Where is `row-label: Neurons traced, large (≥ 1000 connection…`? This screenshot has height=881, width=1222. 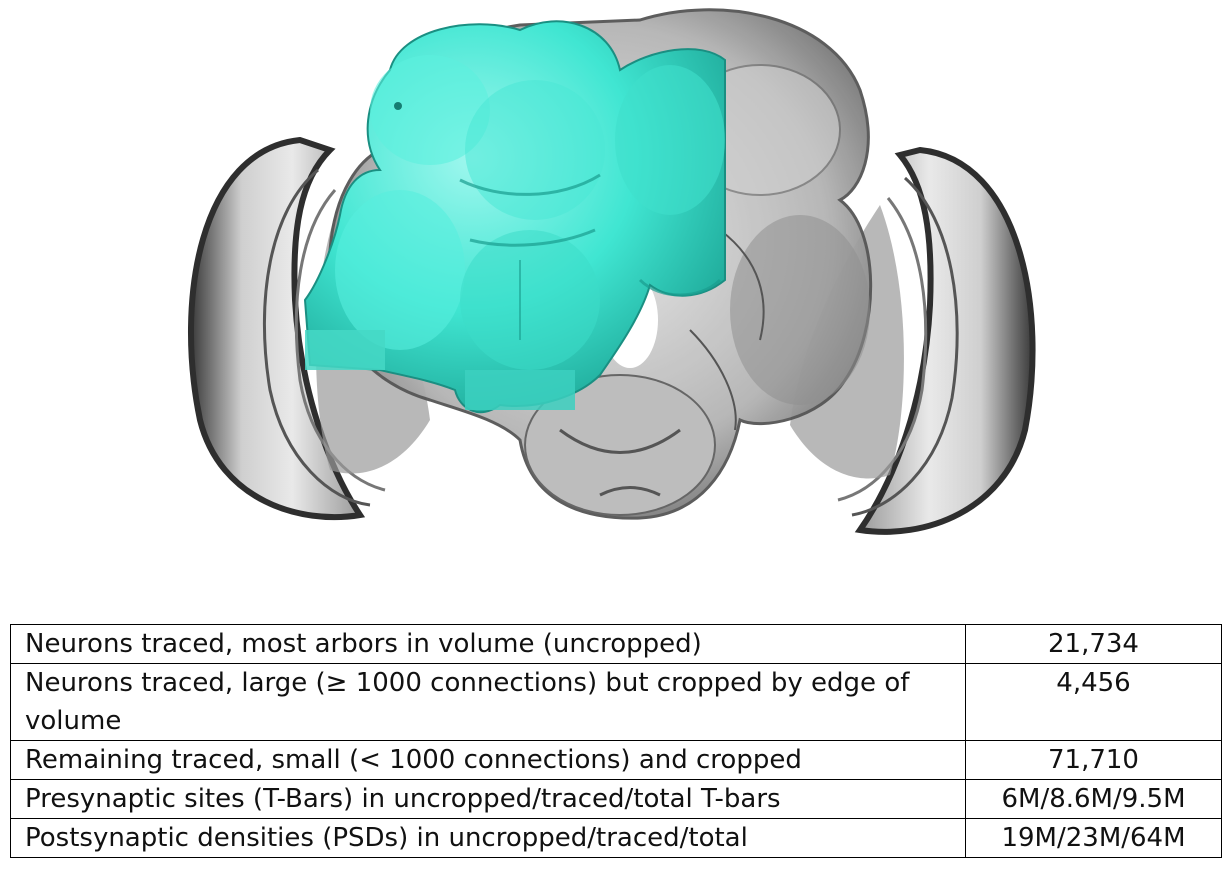
row-label: Neurons traced, large (≥ 1000 connection… is located at coordinates (488, 702).